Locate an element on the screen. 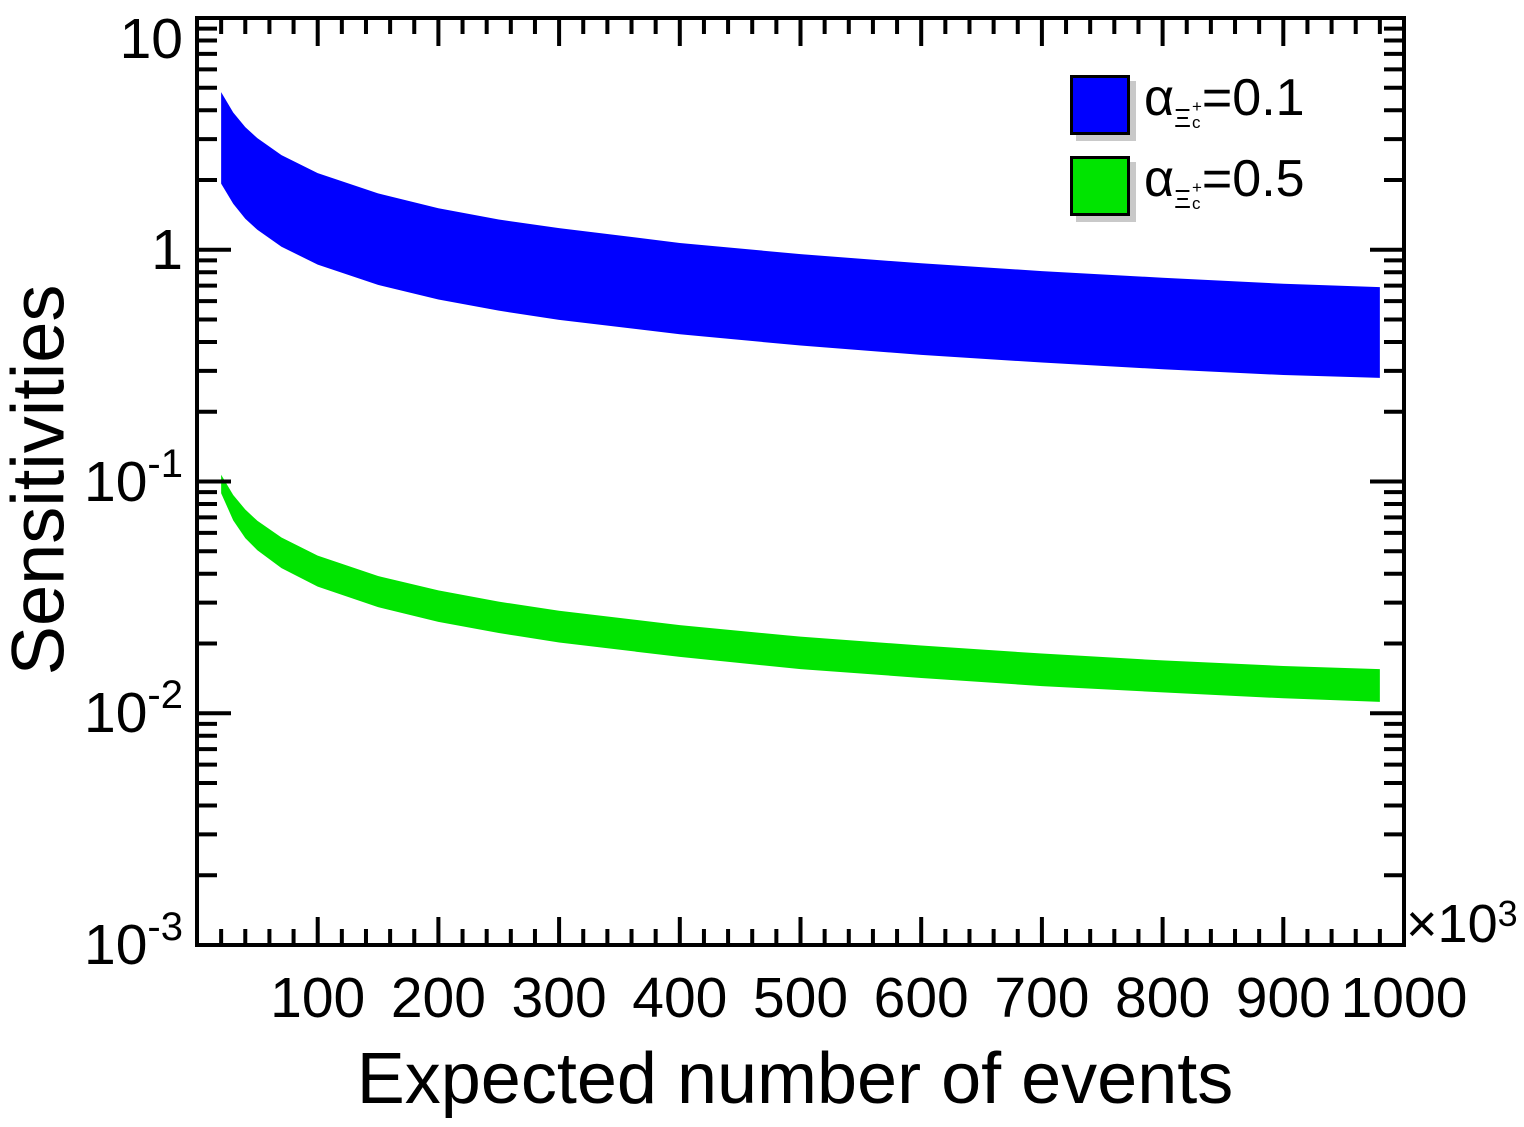 This screenshot has width=1524, height=1127. x-tick-label-200: 200 is located at coordinates (438, 998).